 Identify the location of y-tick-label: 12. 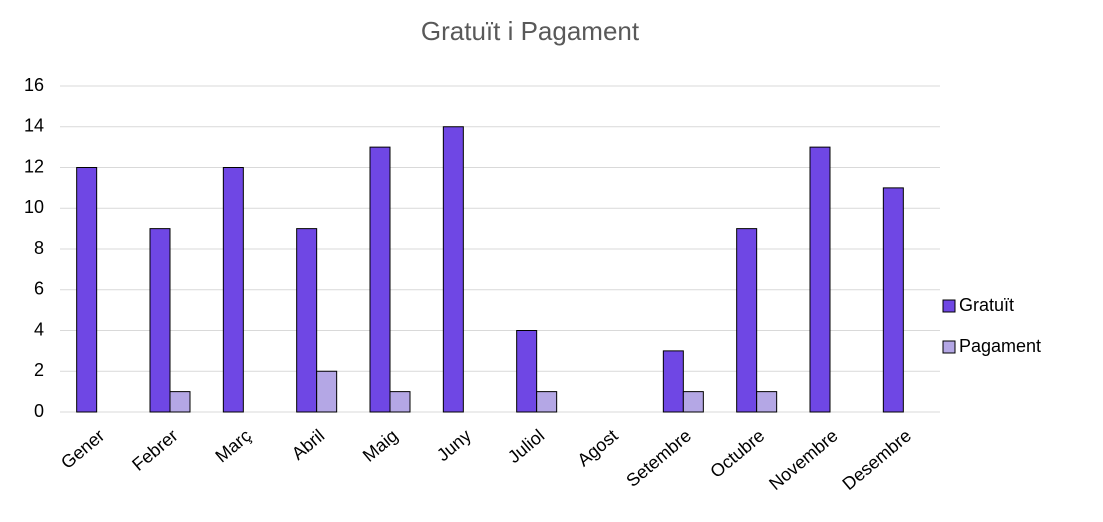
(34, 166).